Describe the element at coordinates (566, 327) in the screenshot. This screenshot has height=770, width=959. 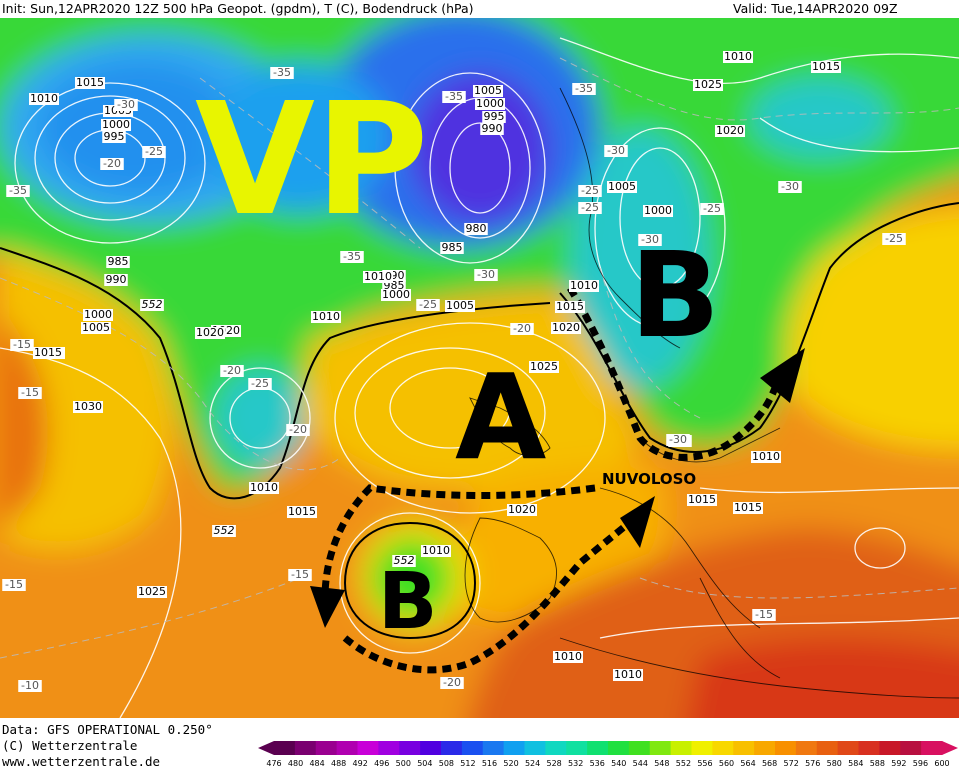
I see `isobar-label: 1020` at that location.